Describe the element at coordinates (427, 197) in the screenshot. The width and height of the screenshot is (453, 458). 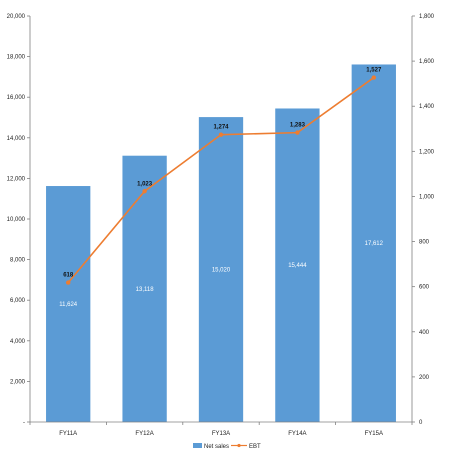
I see `right-axis-tick-label: 1,000` at that location.